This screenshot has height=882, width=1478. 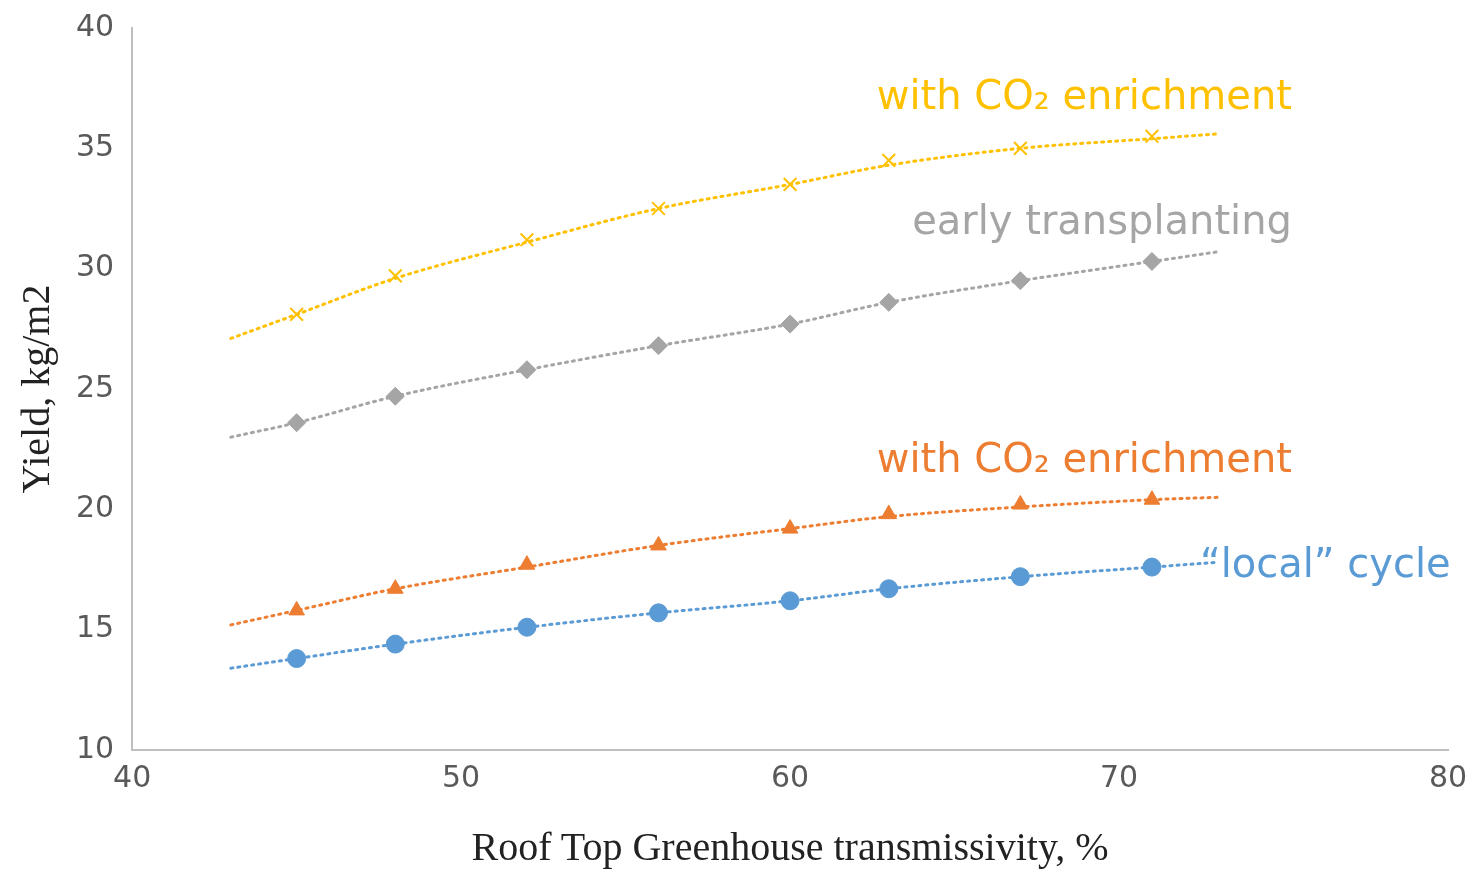 What do you see at coordinates (95, 386) in the screenshot?
I see `y-tick-label: 25` at bounding box center [95, 386].